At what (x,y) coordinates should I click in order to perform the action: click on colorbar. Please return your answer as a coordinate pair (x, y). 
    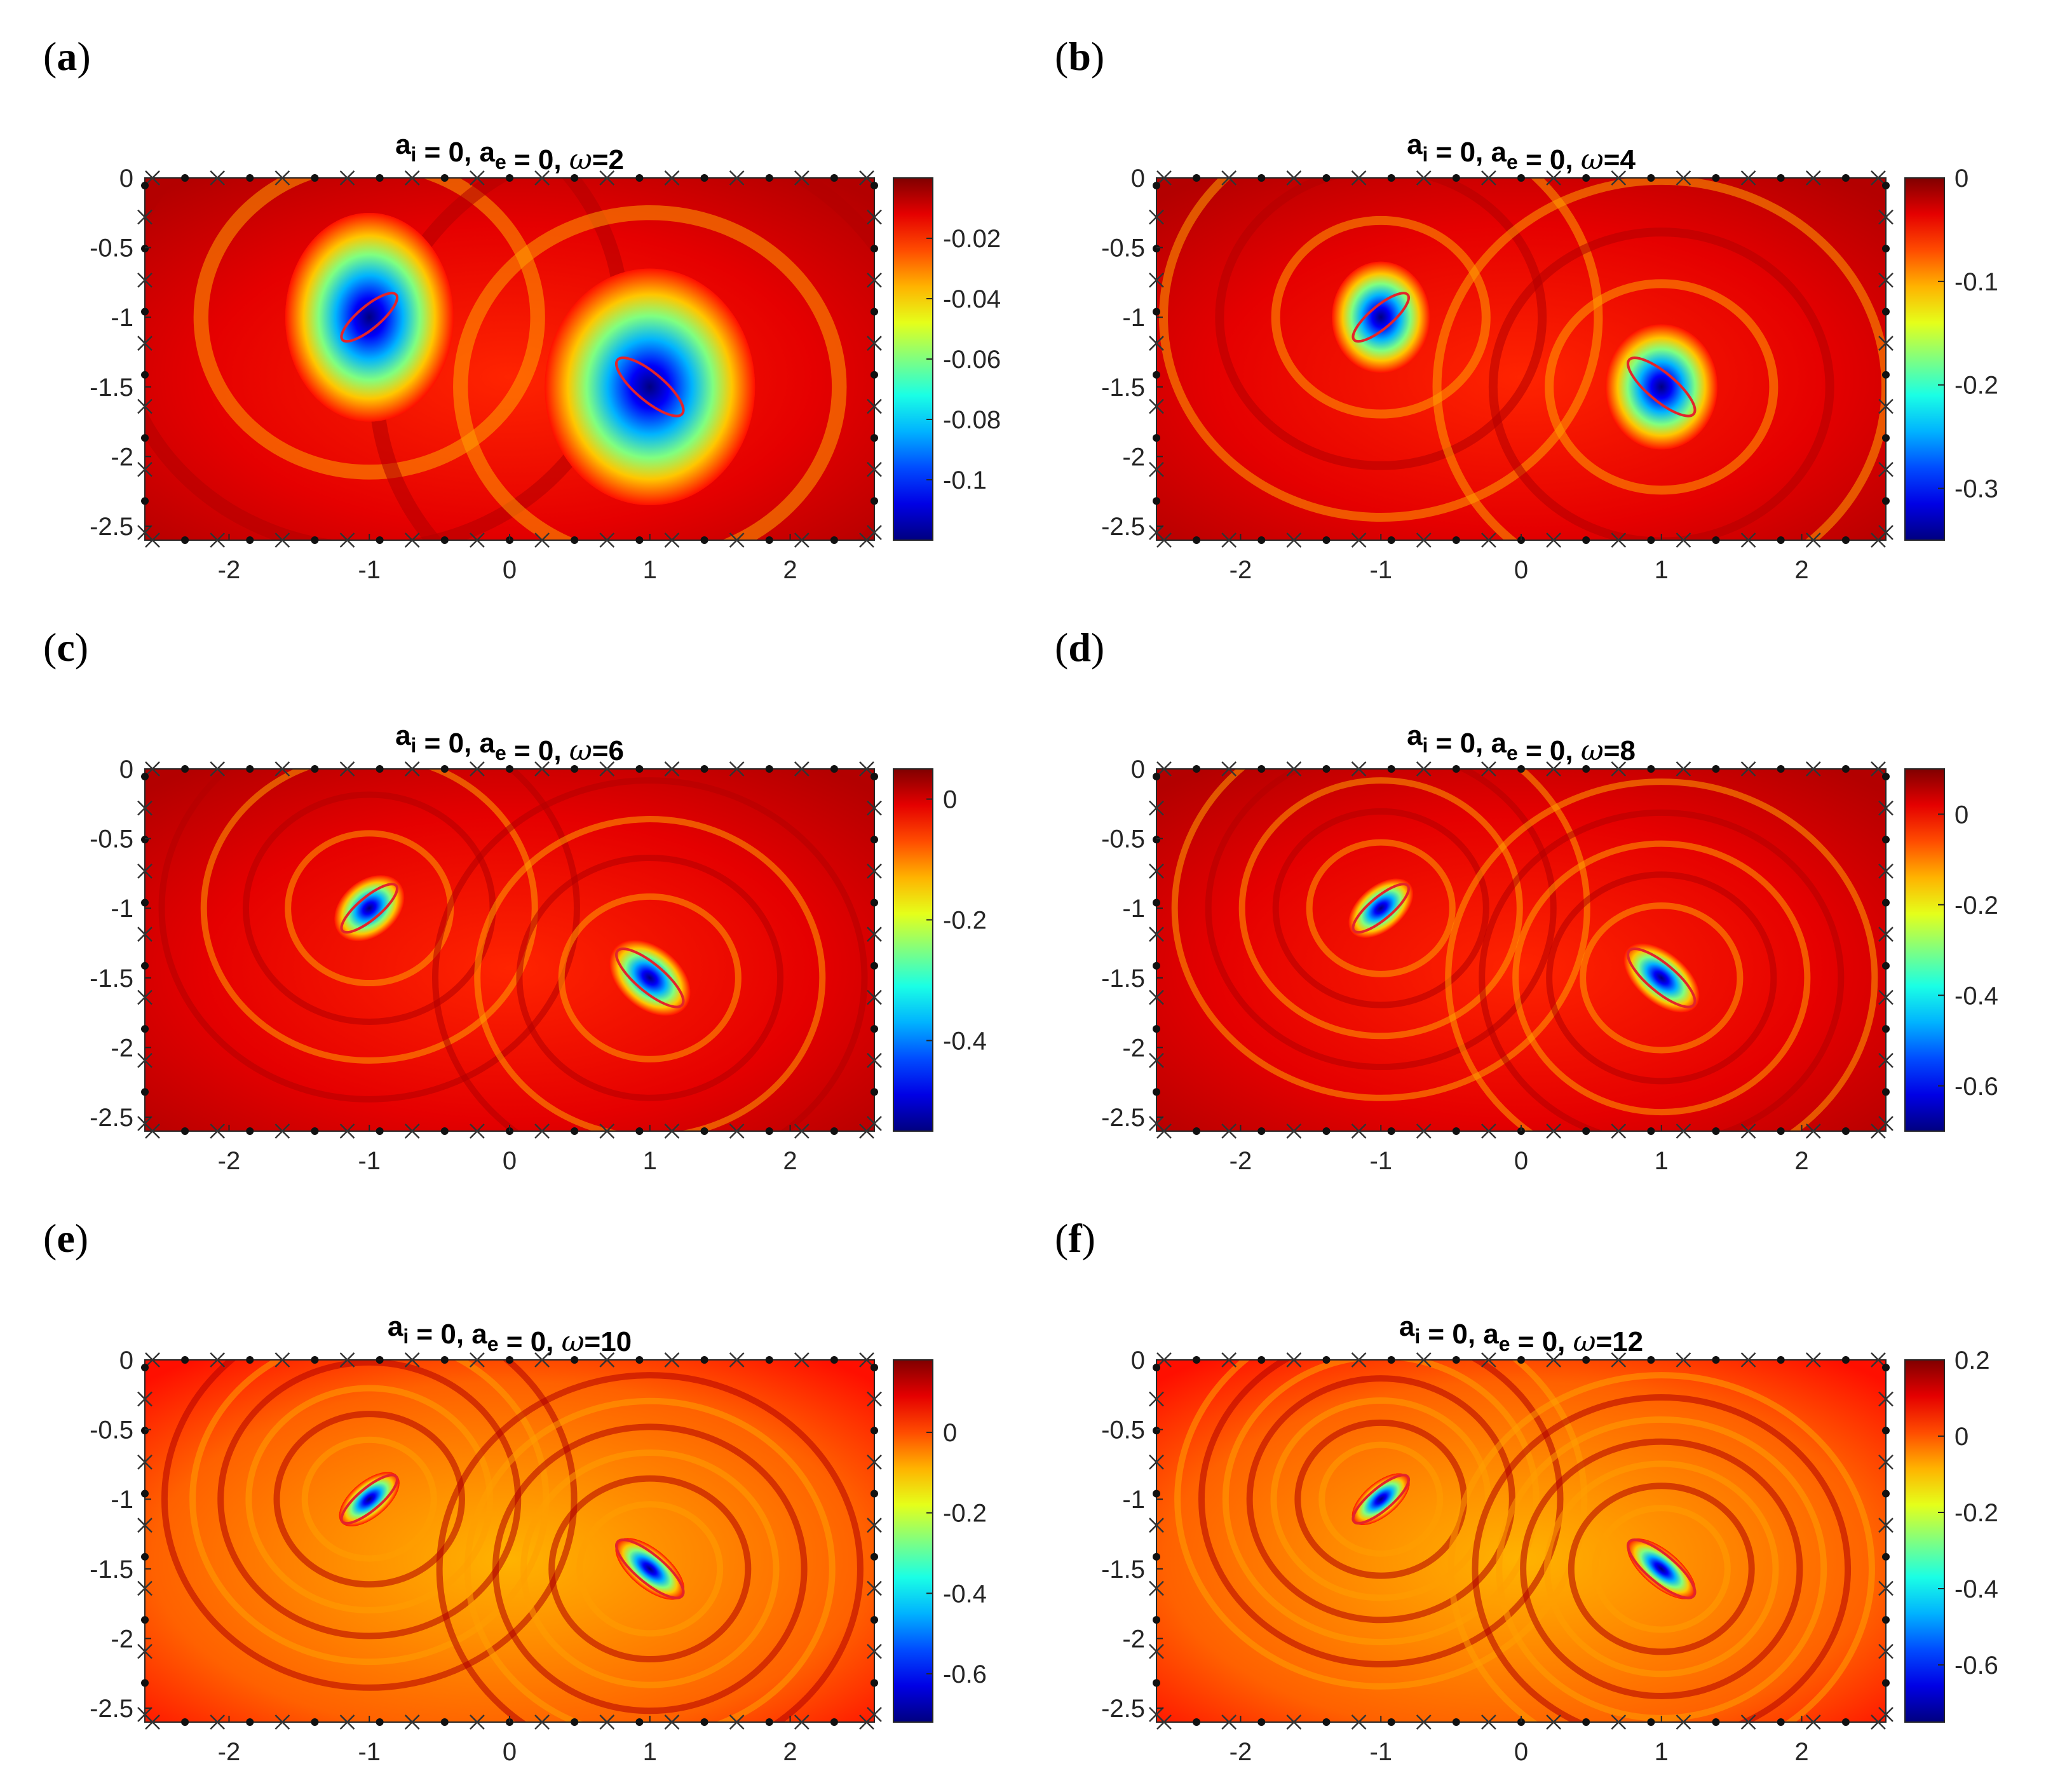
    Looking at the image, I should click on (913, 950).